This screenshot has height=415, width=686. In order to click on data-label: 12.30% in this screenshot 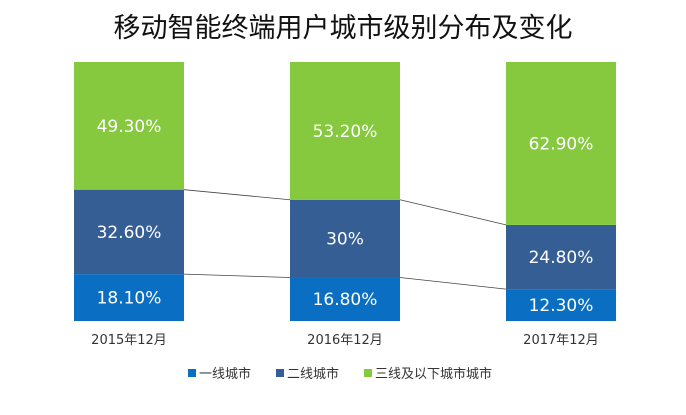, I will do `click(561, 306)`.